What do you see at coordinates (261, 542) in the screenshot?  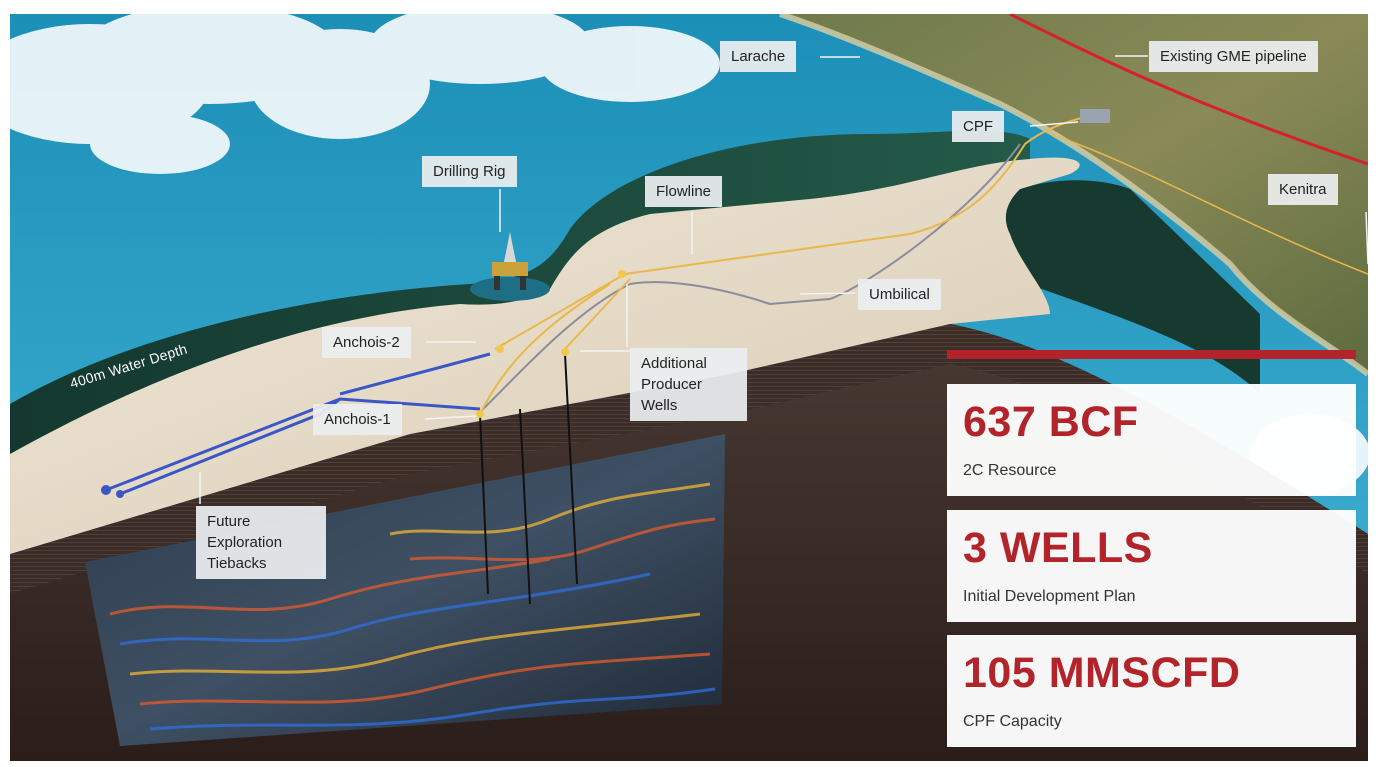 I see `label-future-exploration-tiebacks: Future Exploration Tiebacks` at bounding box center [261, 542].